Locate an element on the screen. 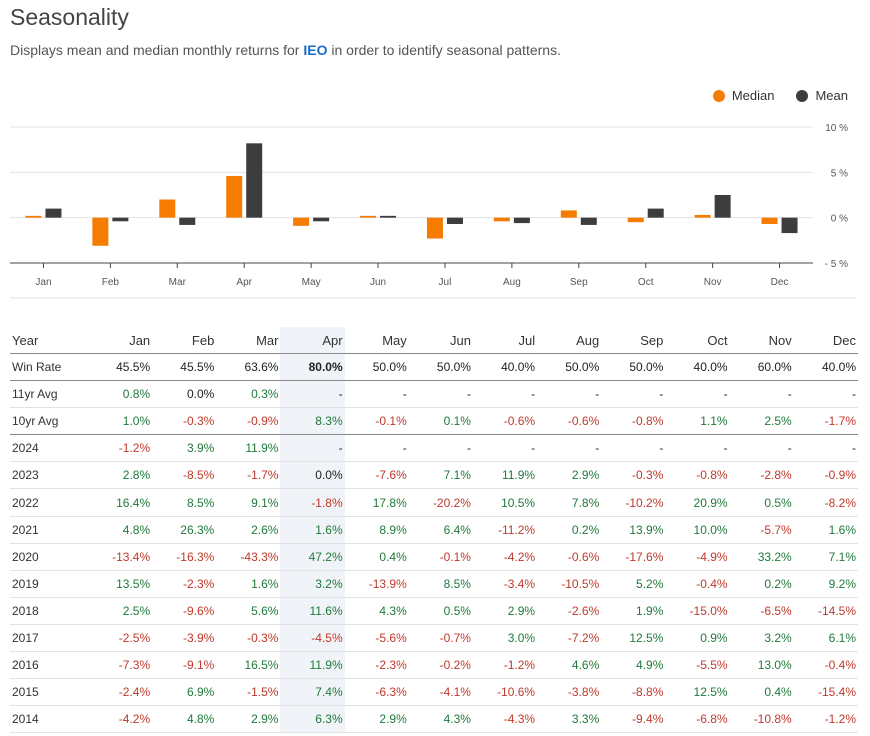 The height and width of the screenshot is (736, 870). x-tick-label: Aug is located at coordinates (512, 282).